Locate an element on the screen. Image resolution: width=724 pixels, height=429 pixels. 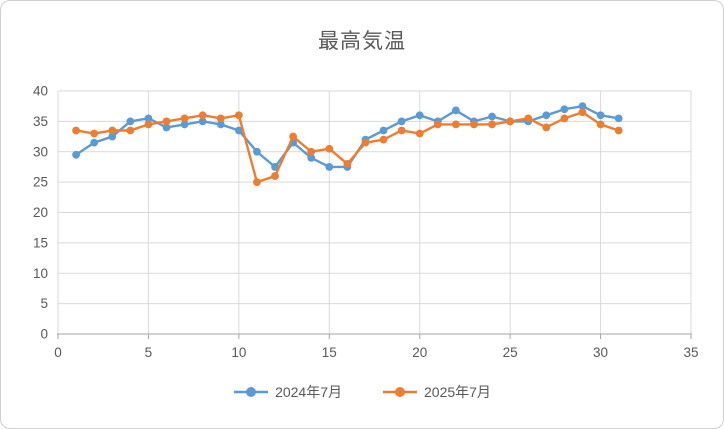
legend-item-2024: 2024年7月 is located at coordinates (287, 392).